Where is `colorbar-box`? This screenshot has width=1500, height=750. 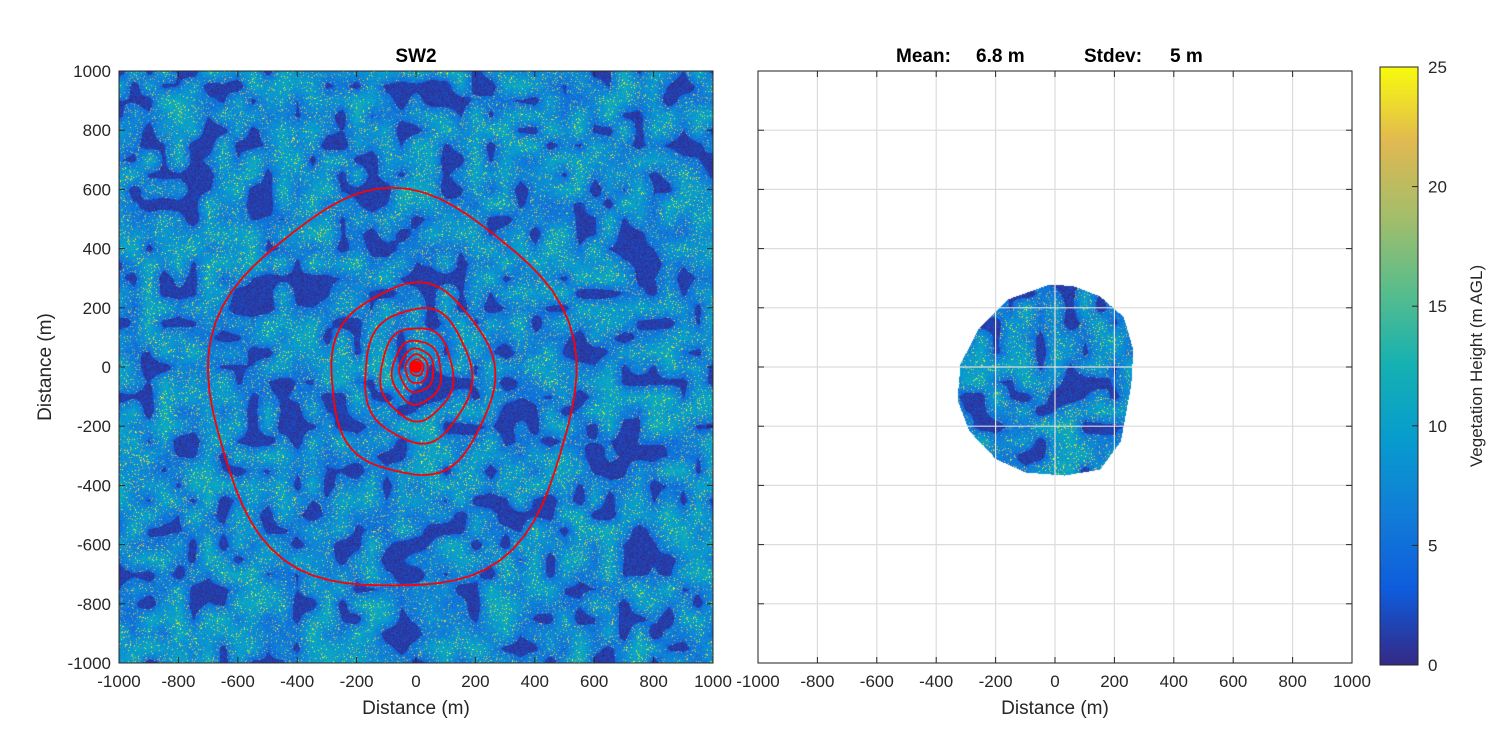 colorbar-box is located at coordinates (1399, 366).